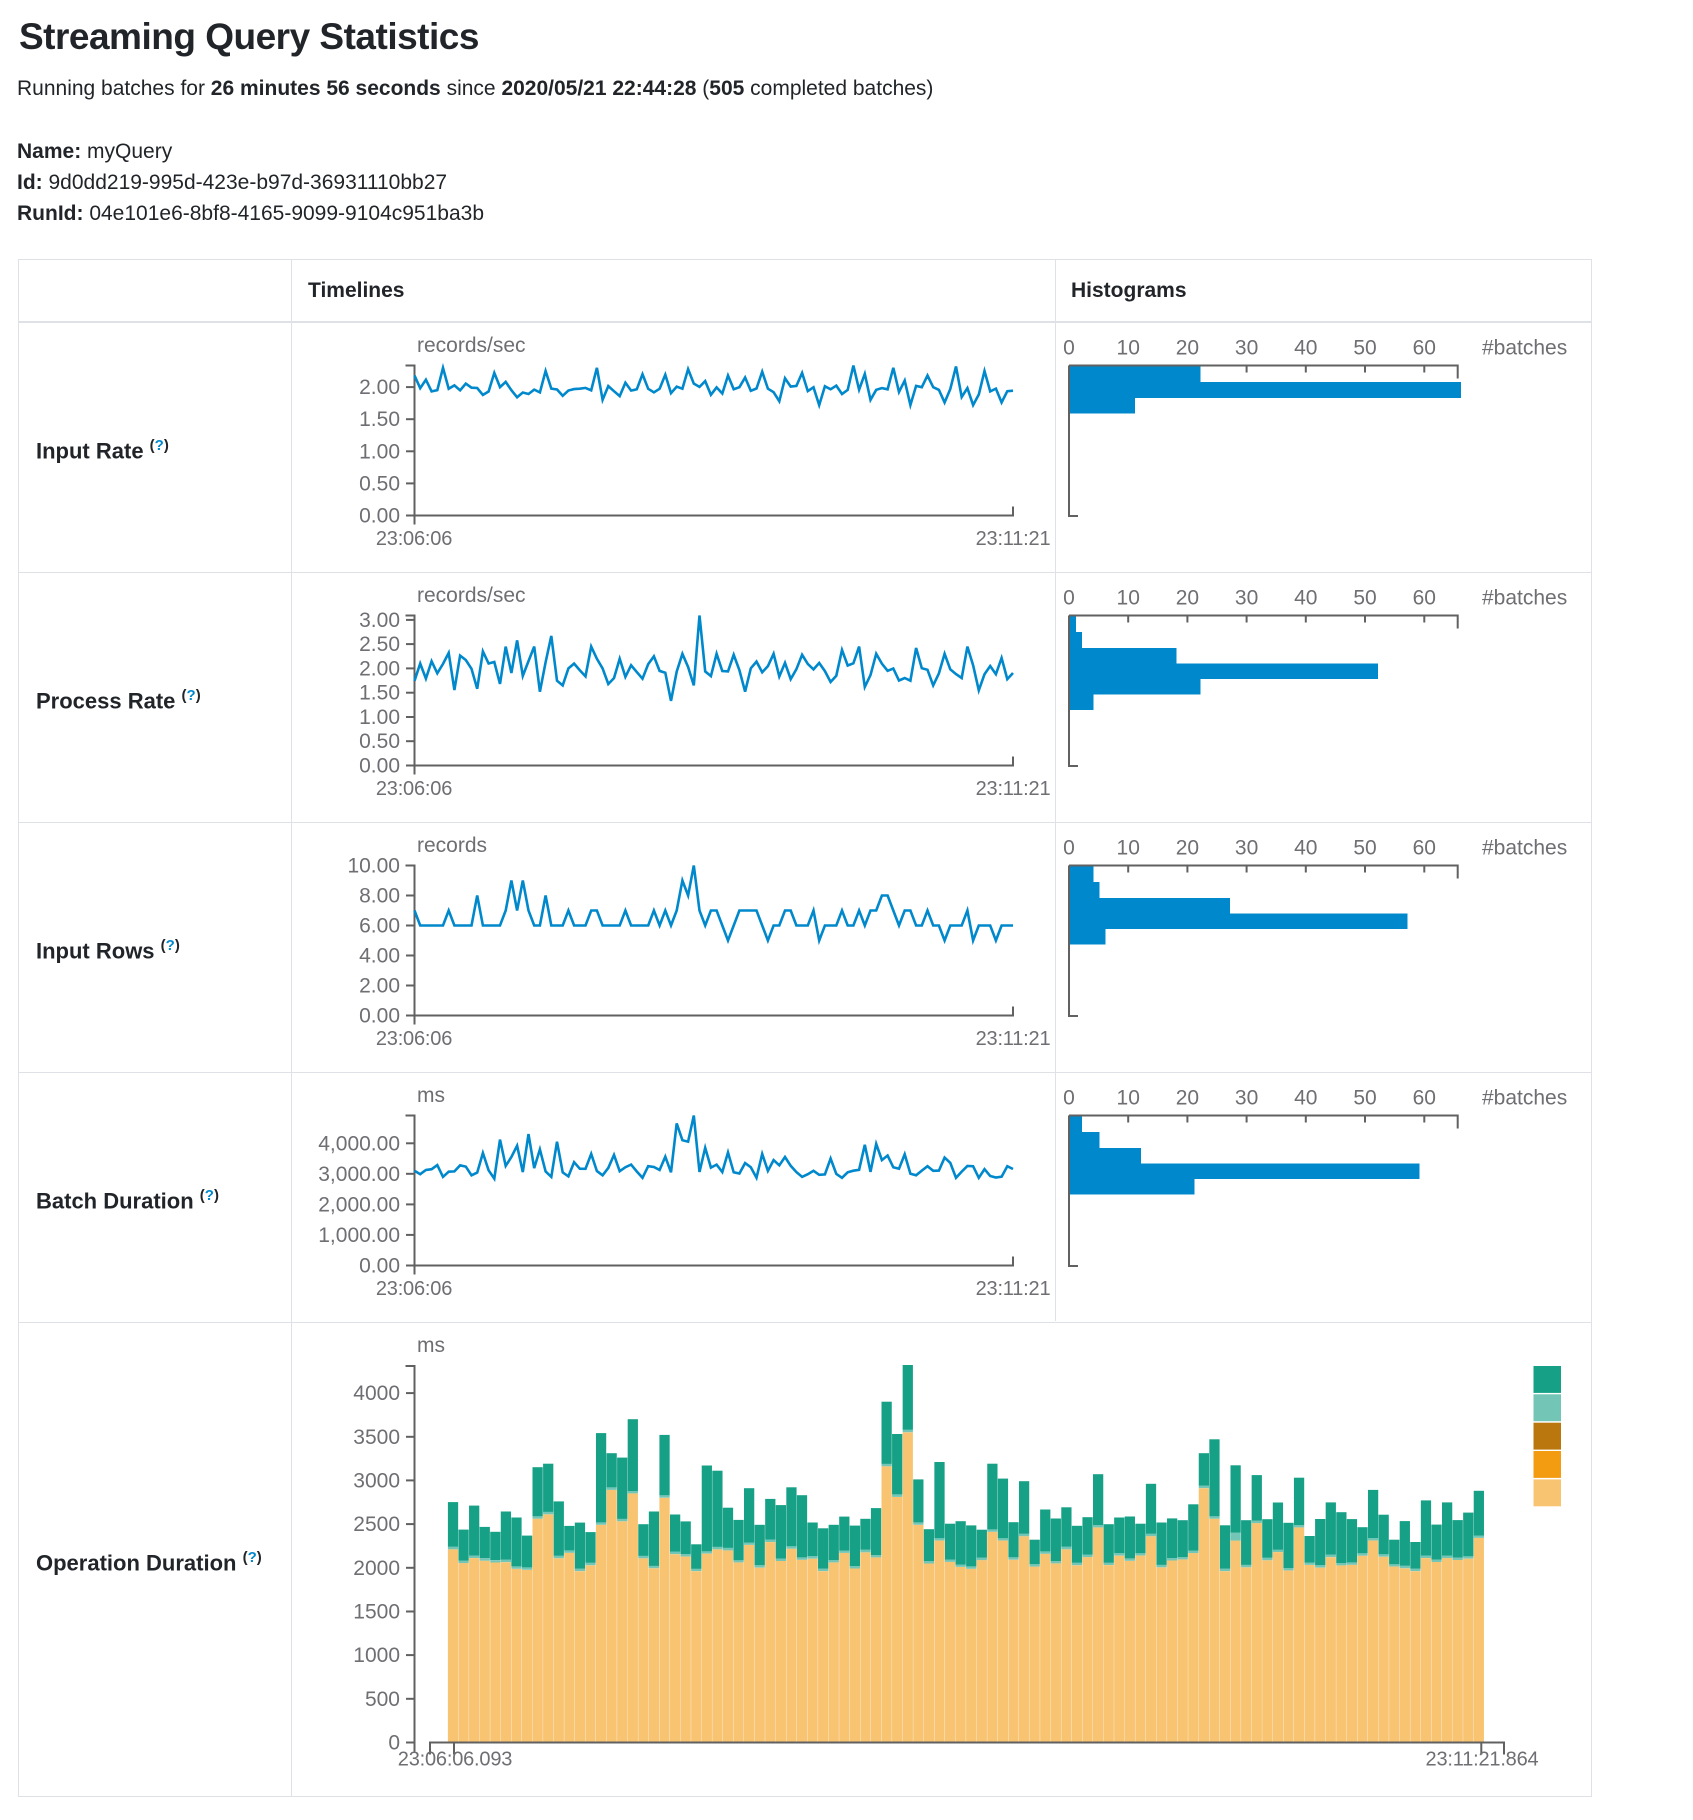  What do you see at coordinates (376, 1524) in the screenshot?
I see `svg-text: 2500` at bounding box center [376, 1524].